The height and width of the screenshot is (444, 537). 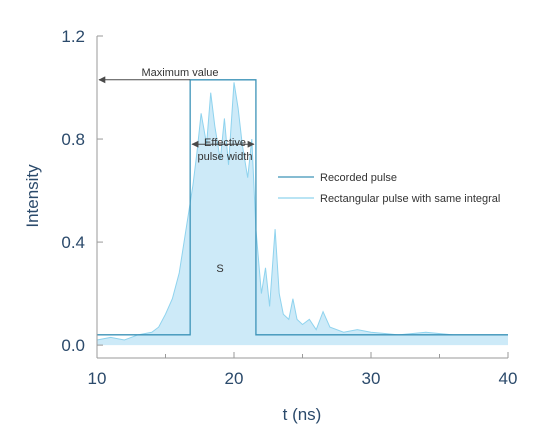 I want to click on x-tick-label: 40, so click(x=508, y=378).